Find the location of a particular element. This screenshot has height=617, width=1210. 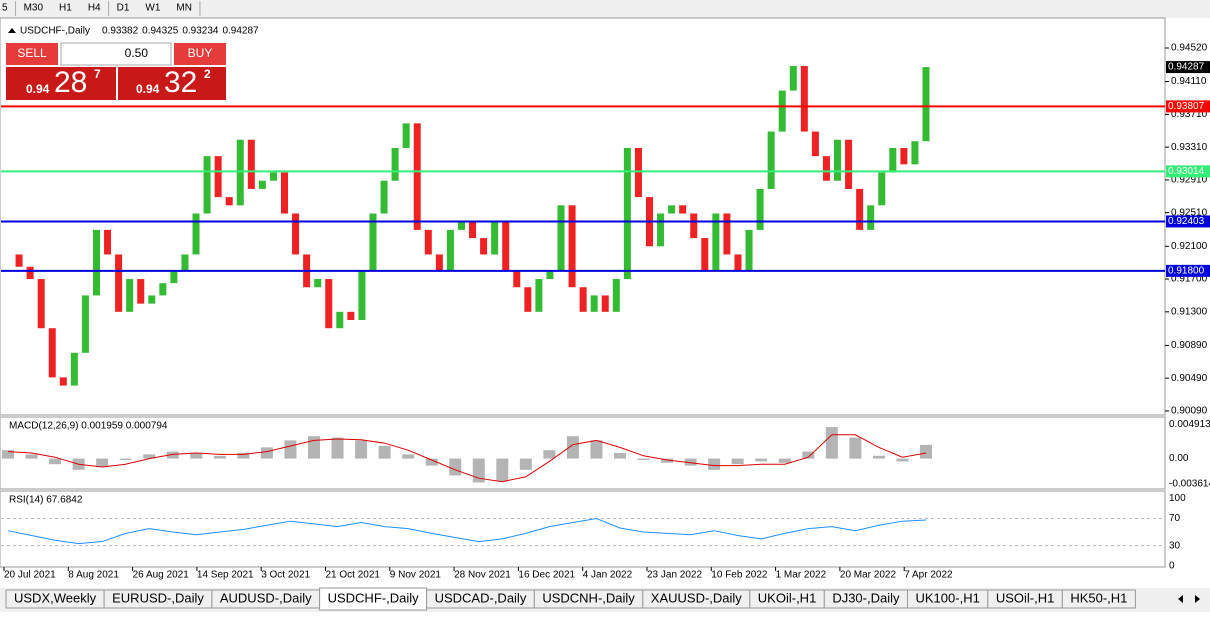

tab-label: HK50-,H1 is located at coordinates (1098, 597).